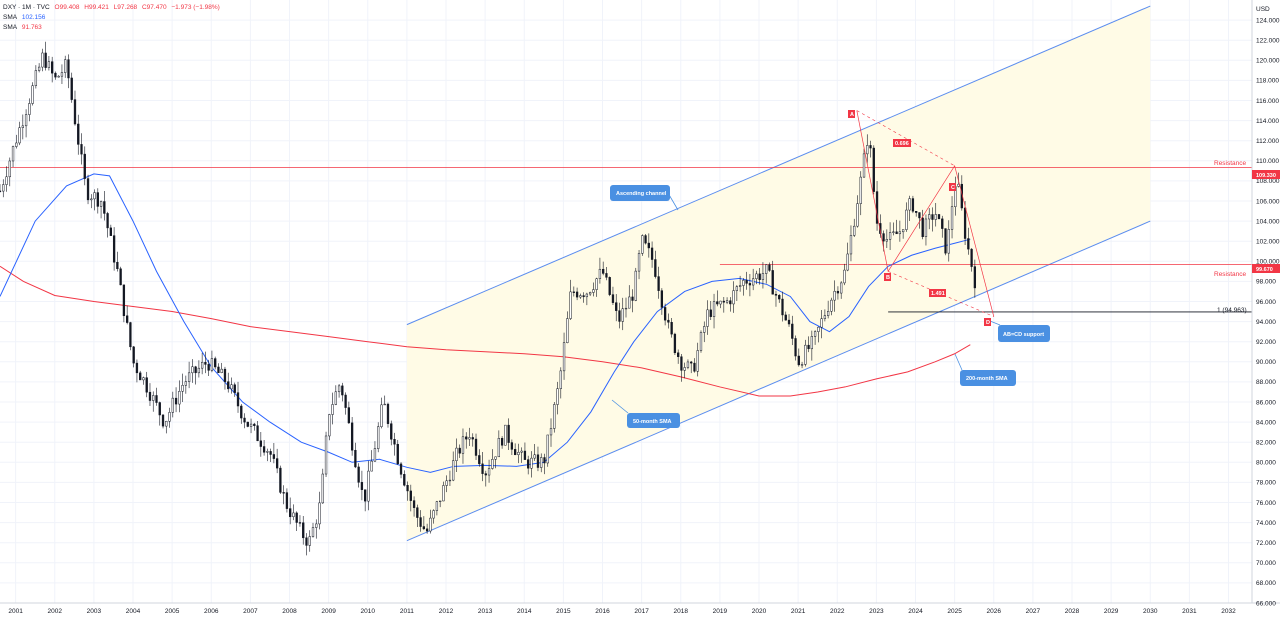 The image size is (1280, 617). What do you see at coordinates (953, 188) in the screenshot?
I see `svg-text: C` at bounding box center [953, 188].